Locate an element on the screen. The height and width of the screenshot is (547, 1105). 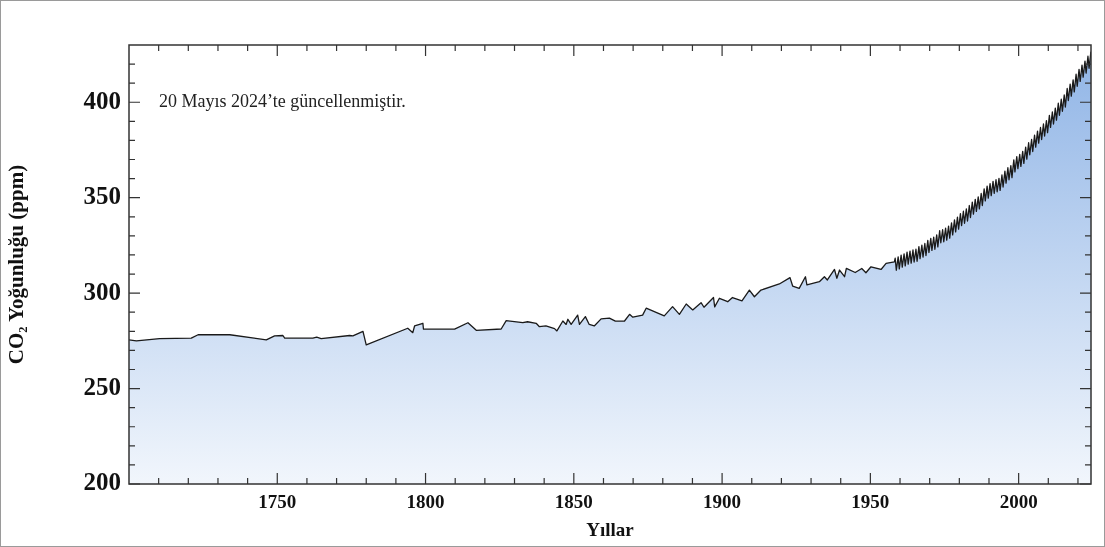
y-tick-label: 250 is located at coordinates (102, 387).